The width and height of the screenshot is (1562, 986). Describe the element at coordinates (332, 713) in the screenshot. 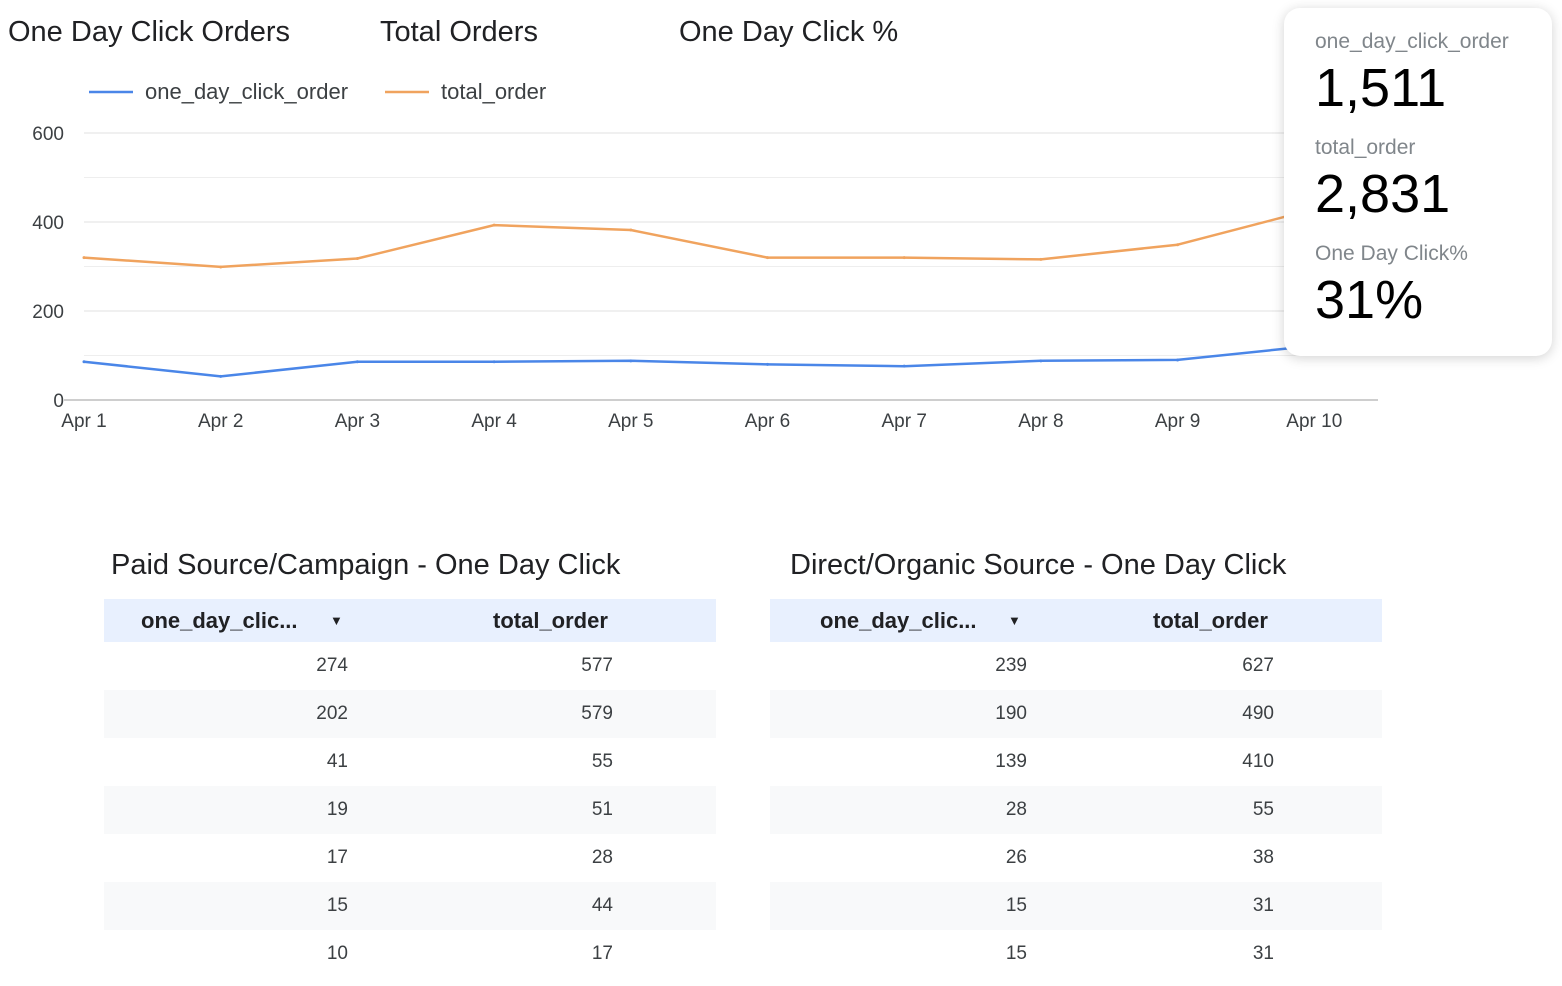

I see `cell-one-day-click-order: 202` at that location.